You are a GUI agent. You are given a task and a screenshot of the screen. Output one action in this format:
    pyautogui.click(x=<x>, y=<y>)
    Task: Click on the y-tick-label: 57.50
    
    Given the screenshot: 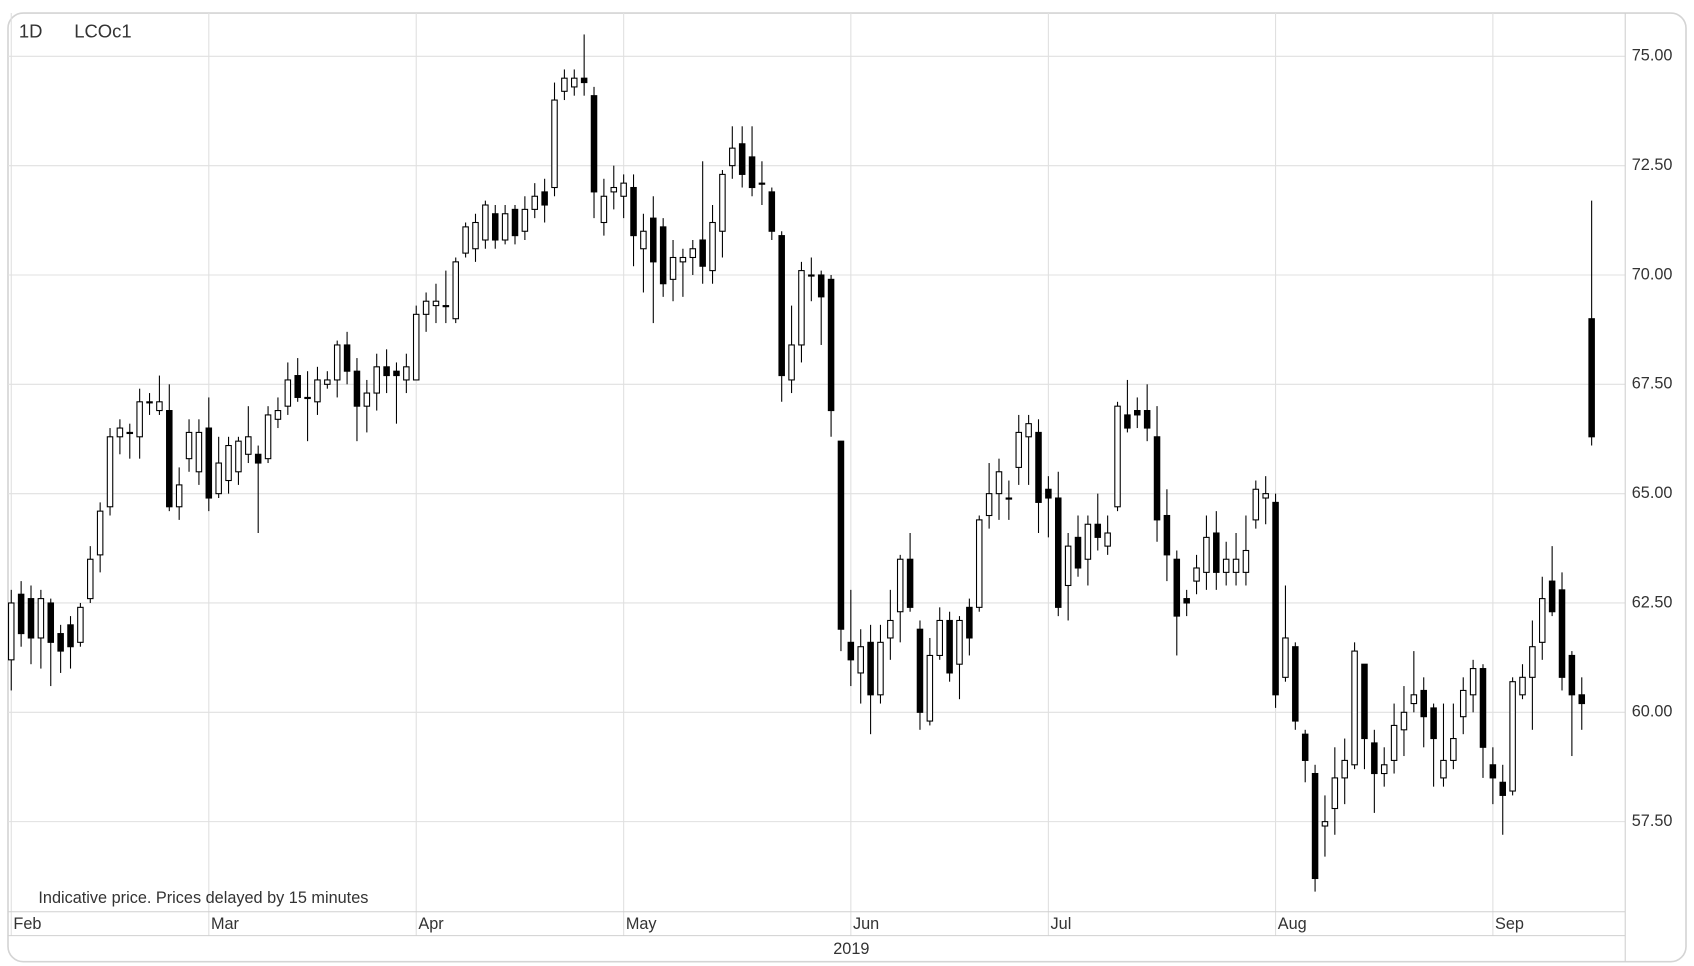 What is the action you would take?
    pyautogui.click(x=1652, y=821)
    